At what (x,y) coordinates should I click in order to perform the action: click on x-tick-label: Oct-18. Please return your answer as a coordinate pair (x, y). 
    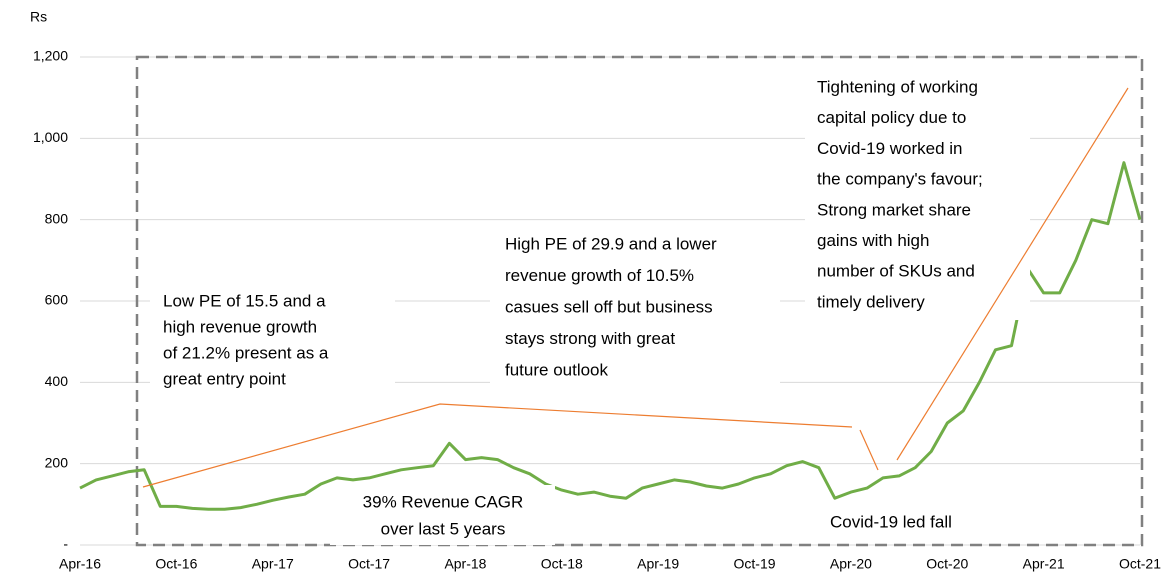
    Looking at the image, I should click on (562, 564).